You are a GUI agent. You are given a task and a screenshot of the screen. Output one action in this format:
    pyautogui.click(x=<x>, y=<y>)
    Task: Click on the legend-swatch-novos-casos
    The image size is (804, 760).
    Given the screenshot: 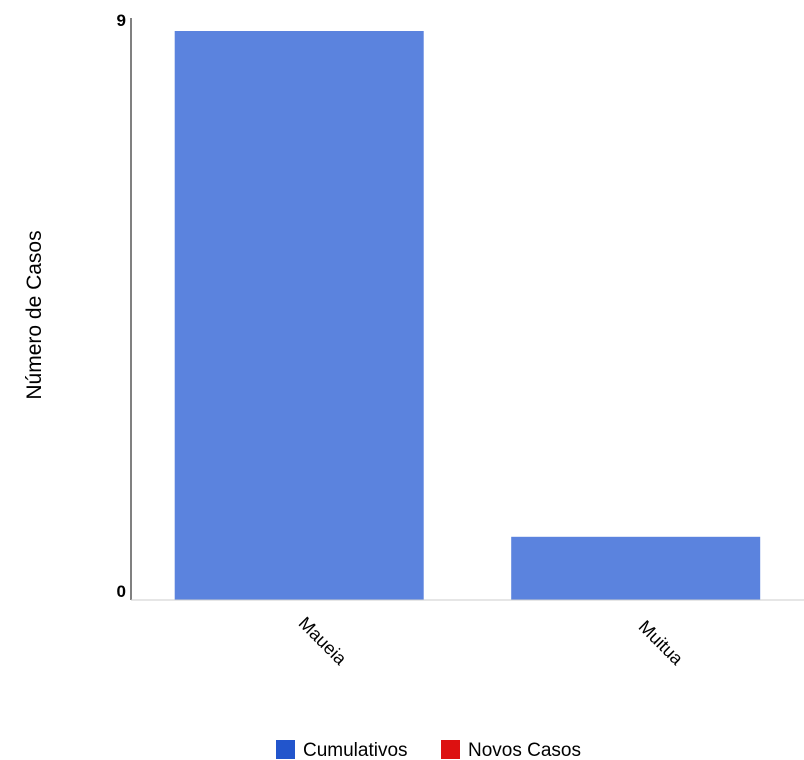 What is the action you would take?
    pyautogui.click(x=450, y=749)
    